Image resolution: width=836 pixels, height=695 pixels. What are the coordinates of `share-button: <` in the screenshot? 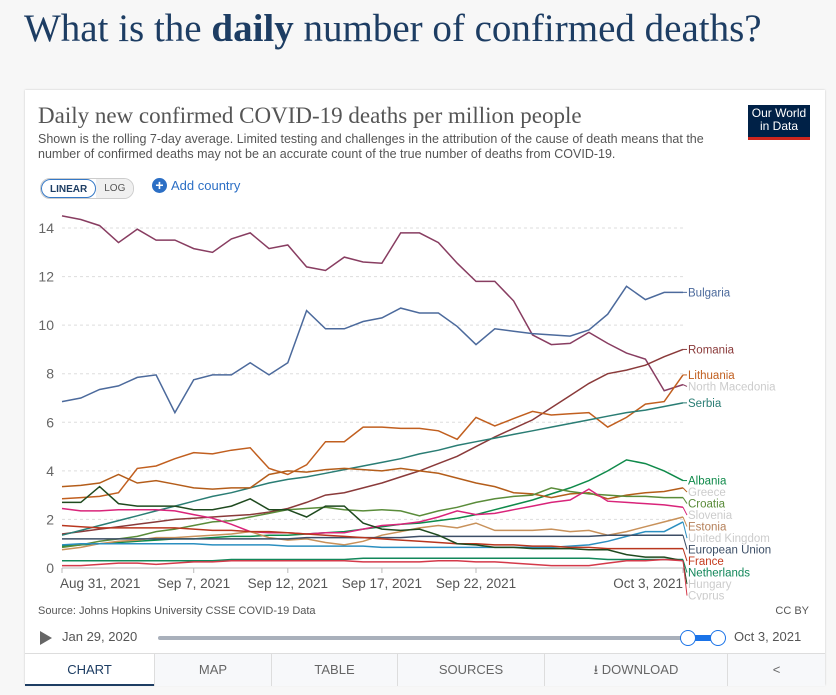 It's located at (776, 670).